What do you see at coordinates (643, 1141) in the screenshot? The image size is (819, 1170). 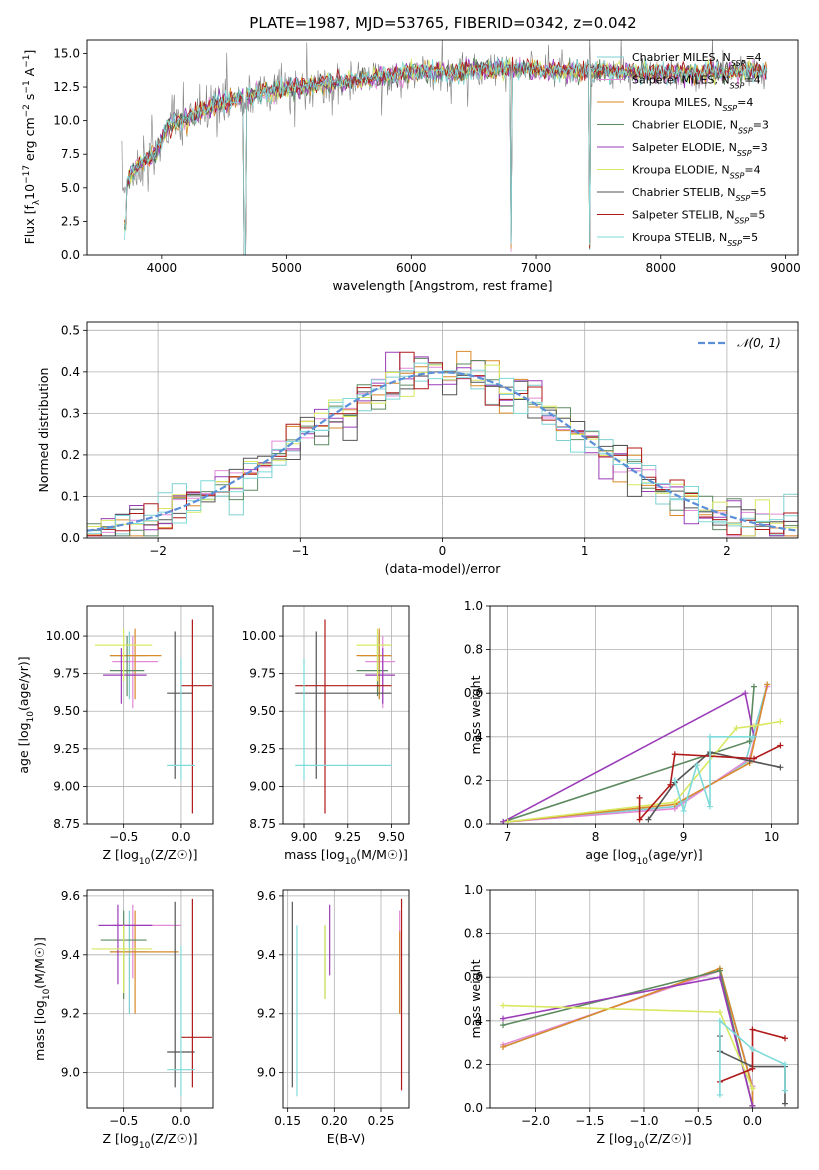 I see `x-axis-label: Z [log10(Z/Z☉)]` at bounding box center [643, 1141].